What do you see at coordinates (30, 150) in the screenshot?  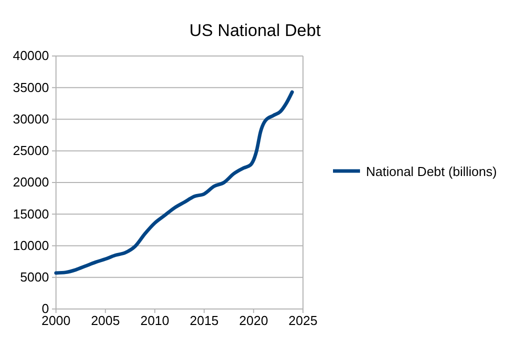 I see `y-tick-label: 25000` at bounding box center [30, 150].